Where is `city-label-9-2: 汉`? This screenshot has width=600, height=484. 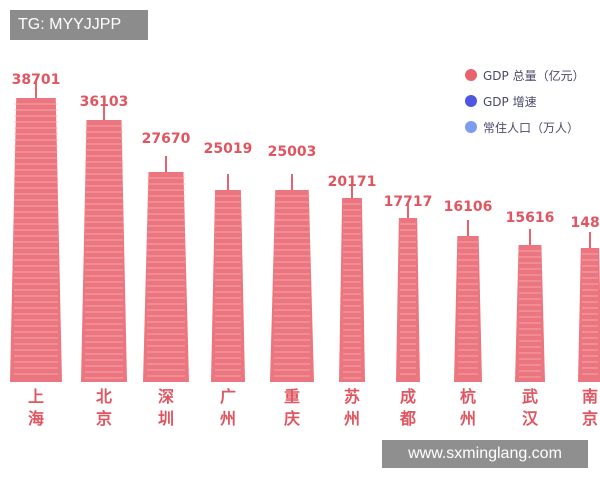
city-label-9-2: 汉 is located at coordinates (530, 418).